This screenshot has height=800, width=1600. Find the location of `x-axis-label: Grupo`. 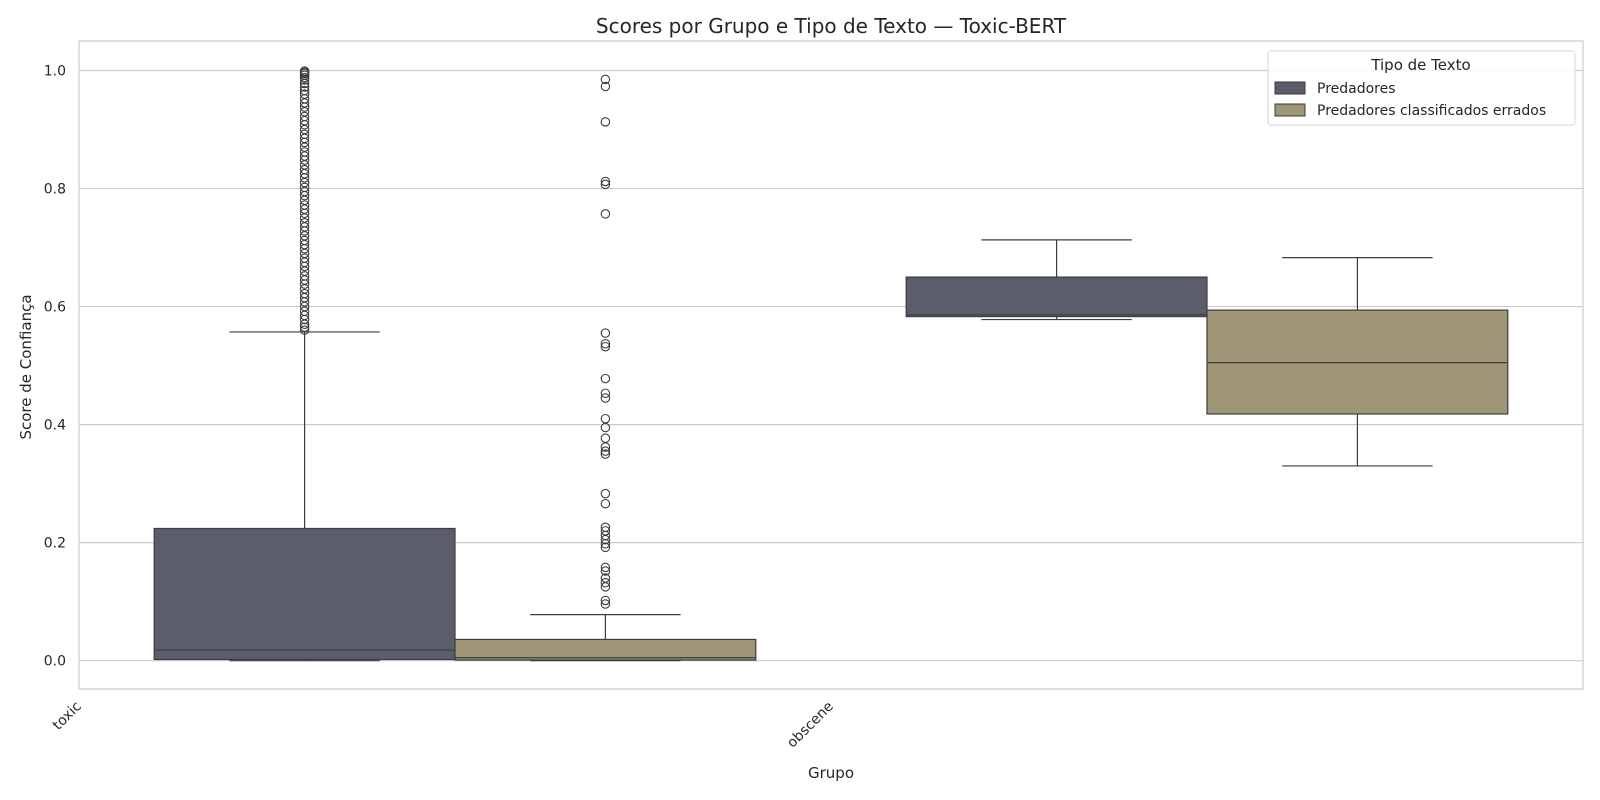

x-axis-label: Grupo is located at coordinates (831, 773).